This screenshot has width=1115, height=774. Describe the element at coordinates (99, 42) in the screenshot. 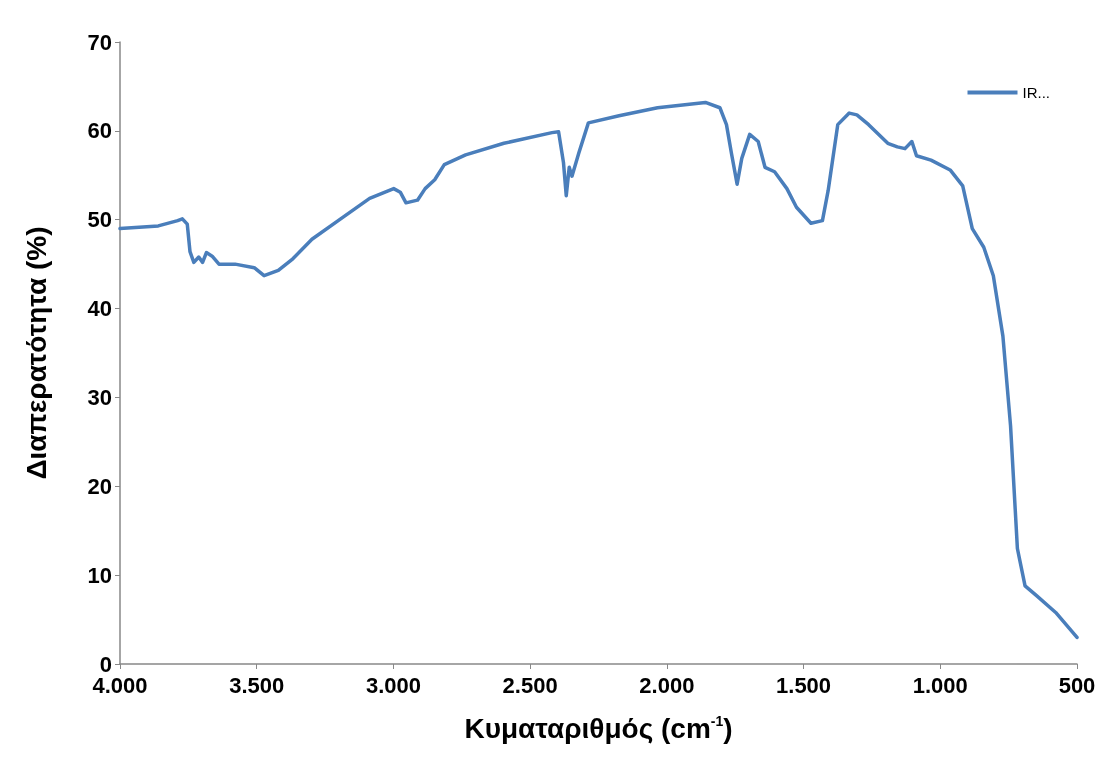

I see `y-tick-label: 70` at that location.